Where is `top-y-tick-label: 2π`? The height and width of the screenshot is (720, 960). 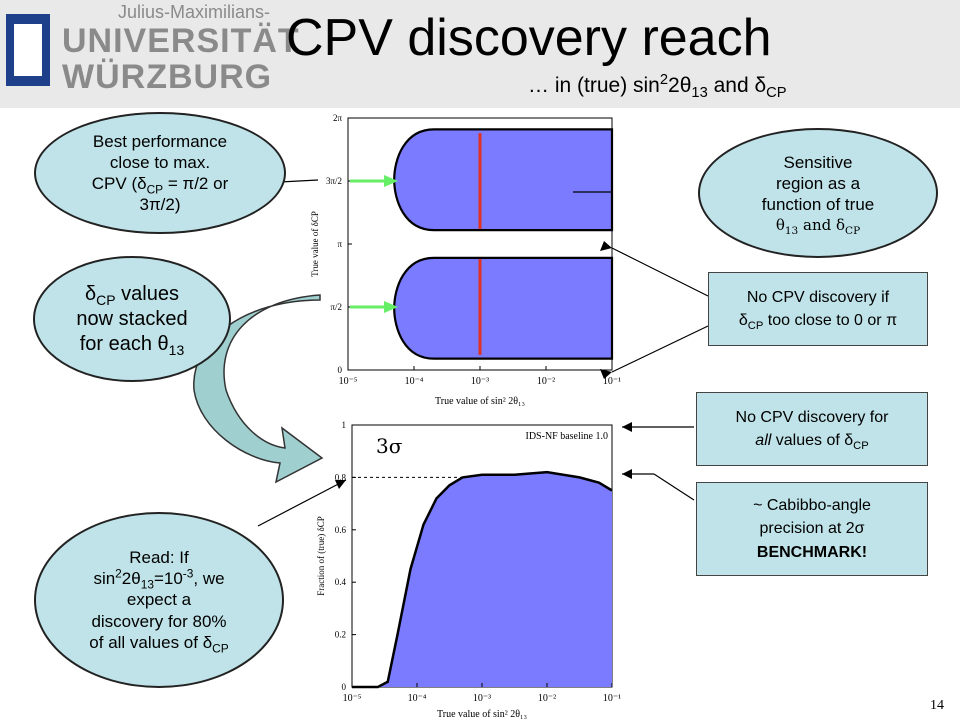
top-y-tick-label: 2π is located at coordinates (338, 118).